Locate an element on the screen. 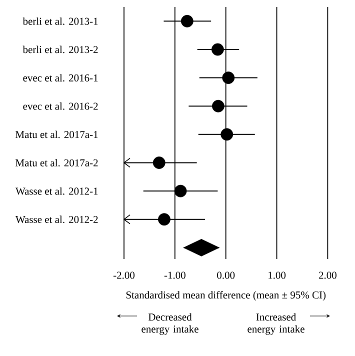  text: Increased energy intake is located at coordinates (276, 324).